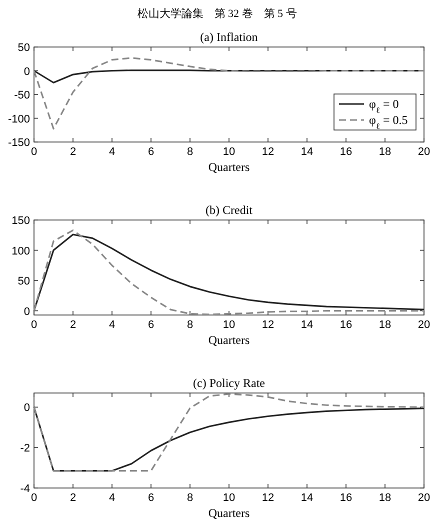 The height and width of the screenshot is (524, 434). What do you see at coordinates (19, 119) in the screenshot?
I see `y-tick-label: -100` at bounding box center [19, 119].